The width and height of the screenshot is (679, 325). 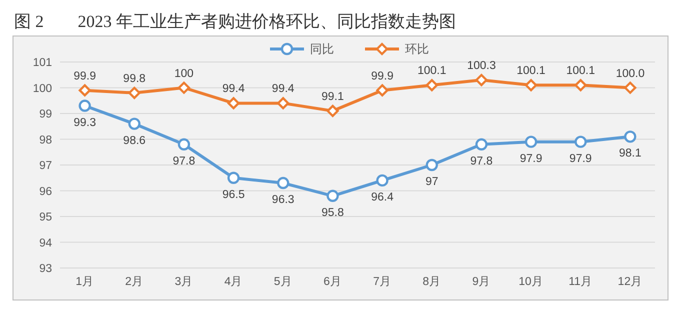 I want to click on data-label: 98.6, so click(x=134, y=140).